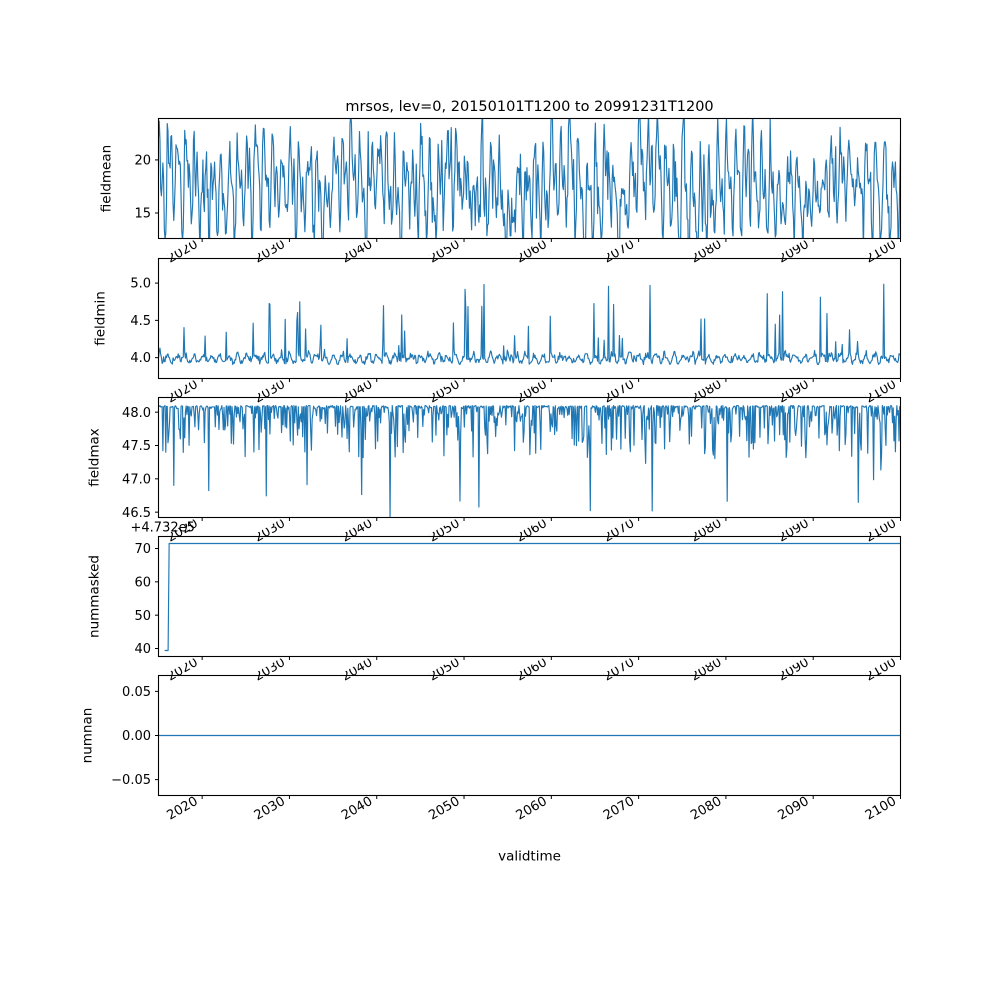 The height and width of the screenshot is (1000, 1000). I want to click on xtick-label-fieldmean-2: 2040, so click(357, 252).